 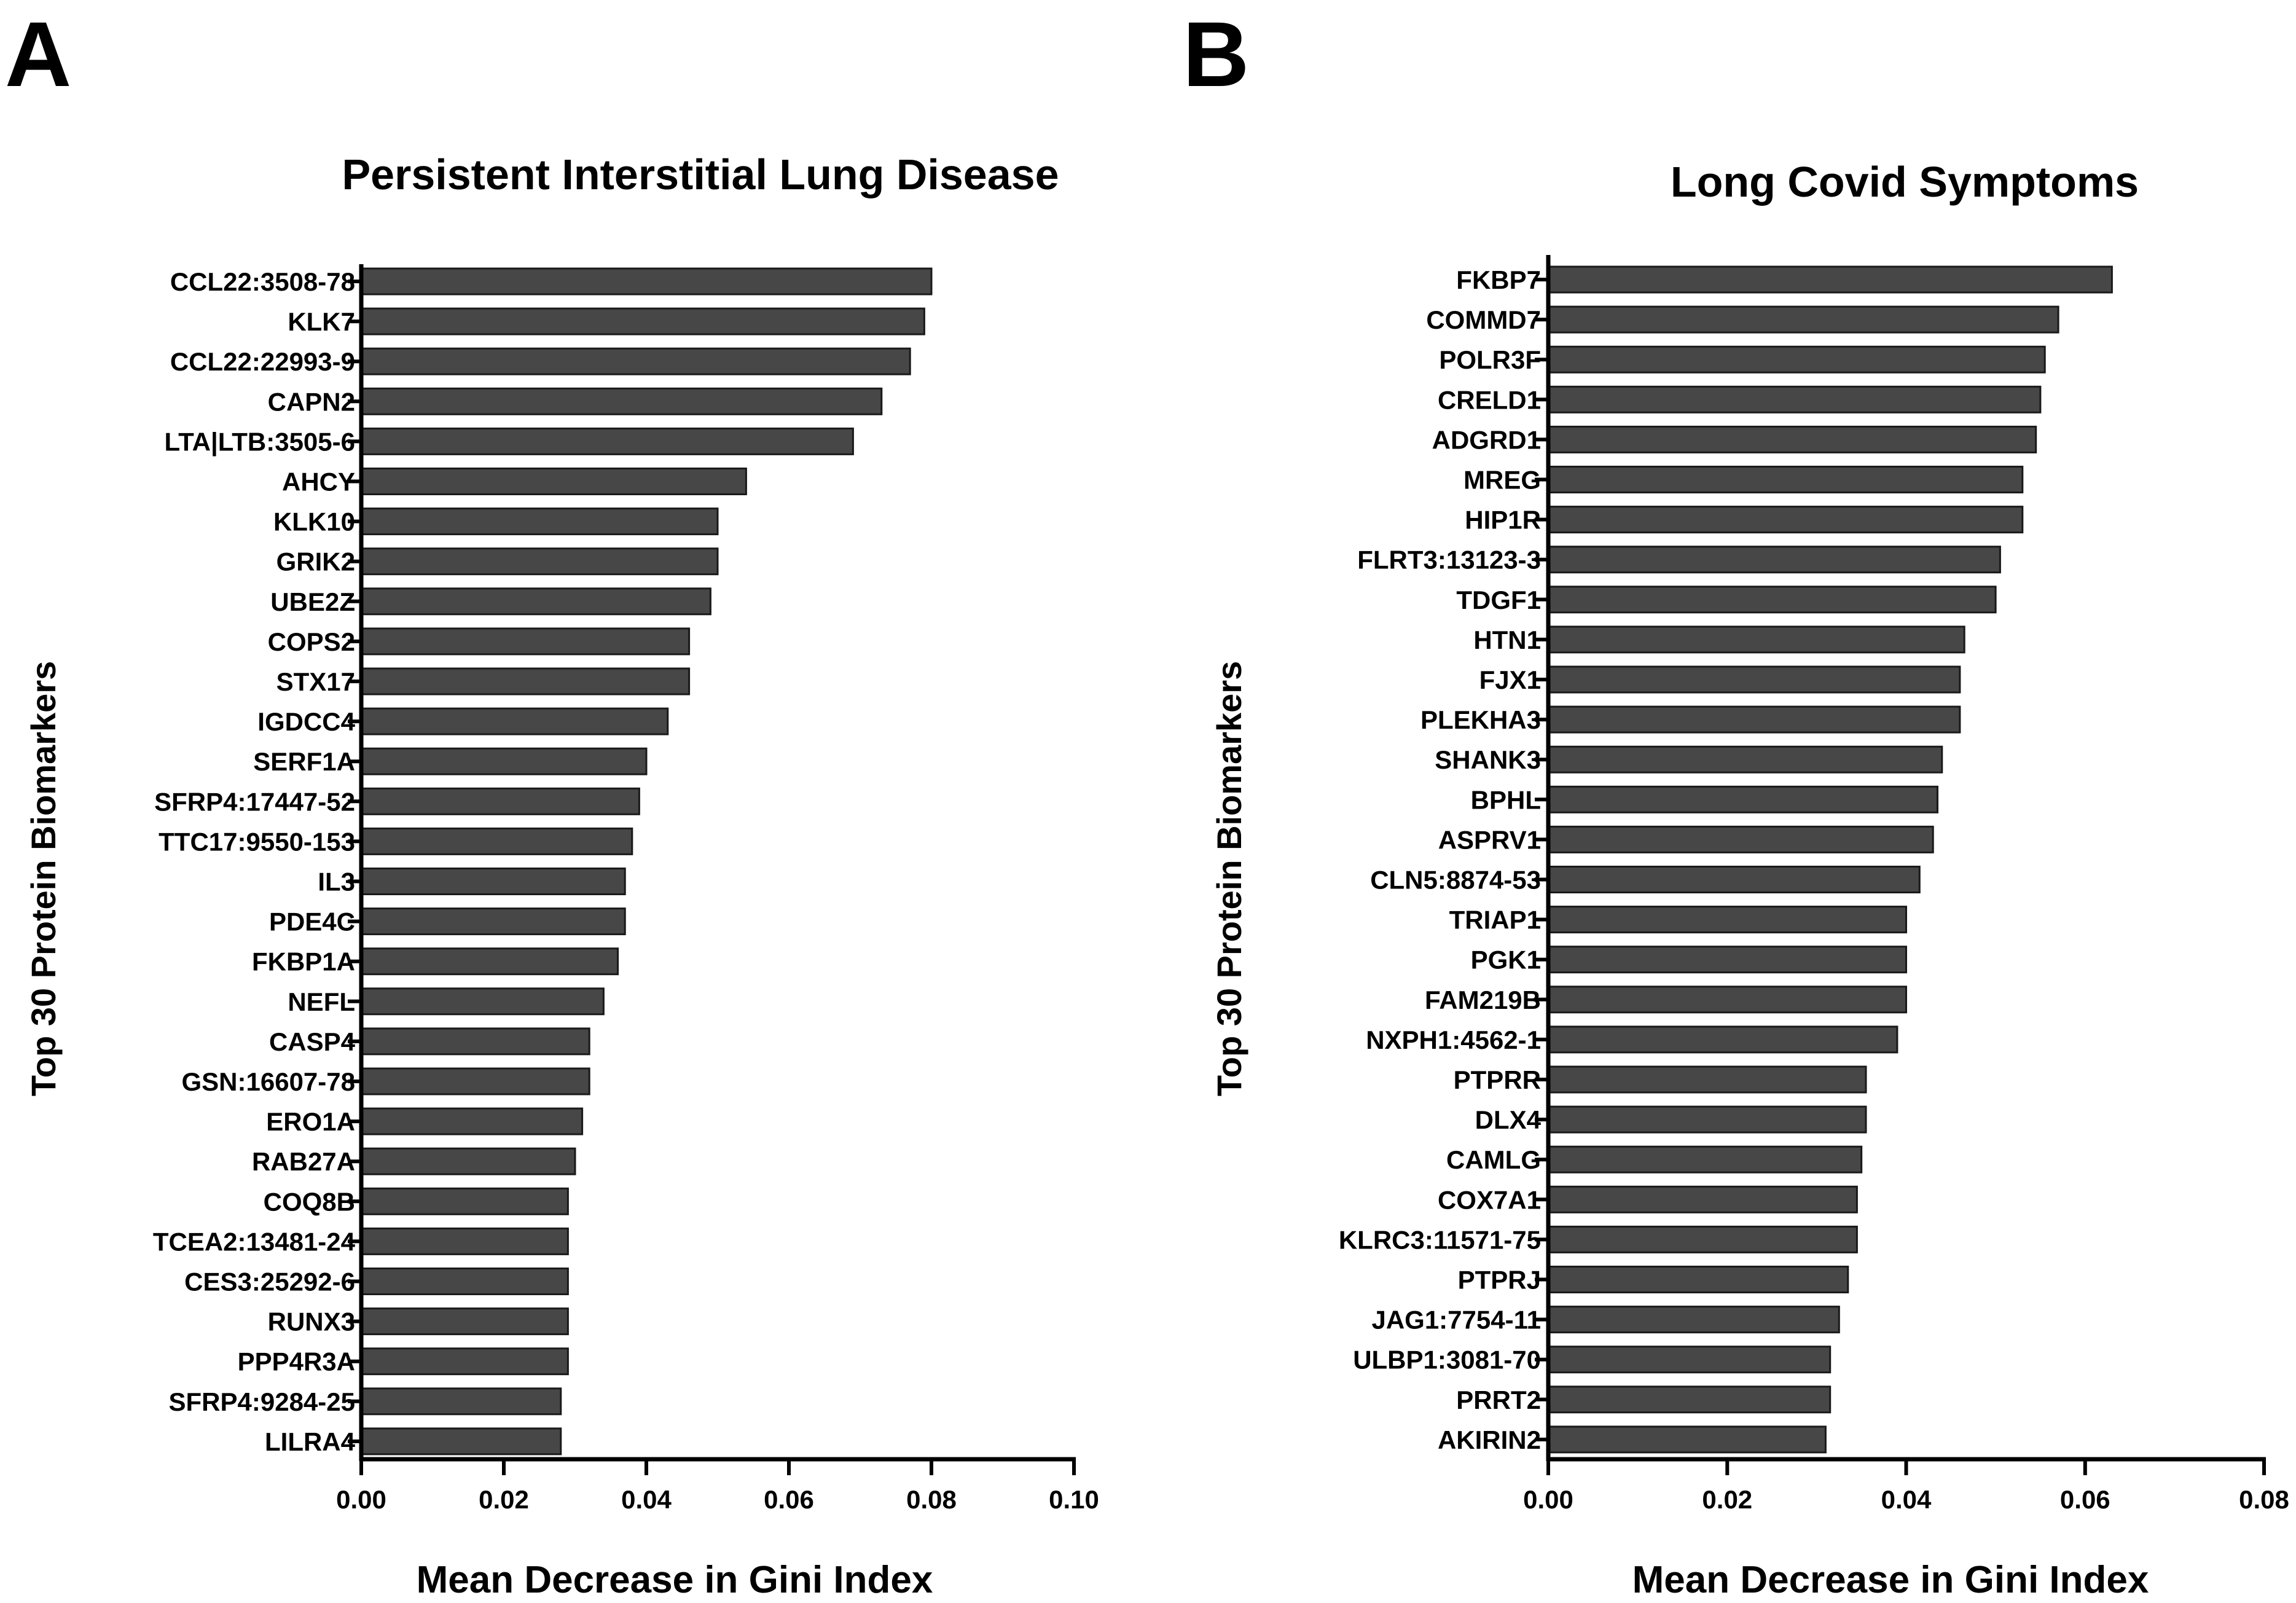 I want to click on panel-b-y-axis-title: Top 30 Protein Biomarkers, so click(x=1229, y=879).